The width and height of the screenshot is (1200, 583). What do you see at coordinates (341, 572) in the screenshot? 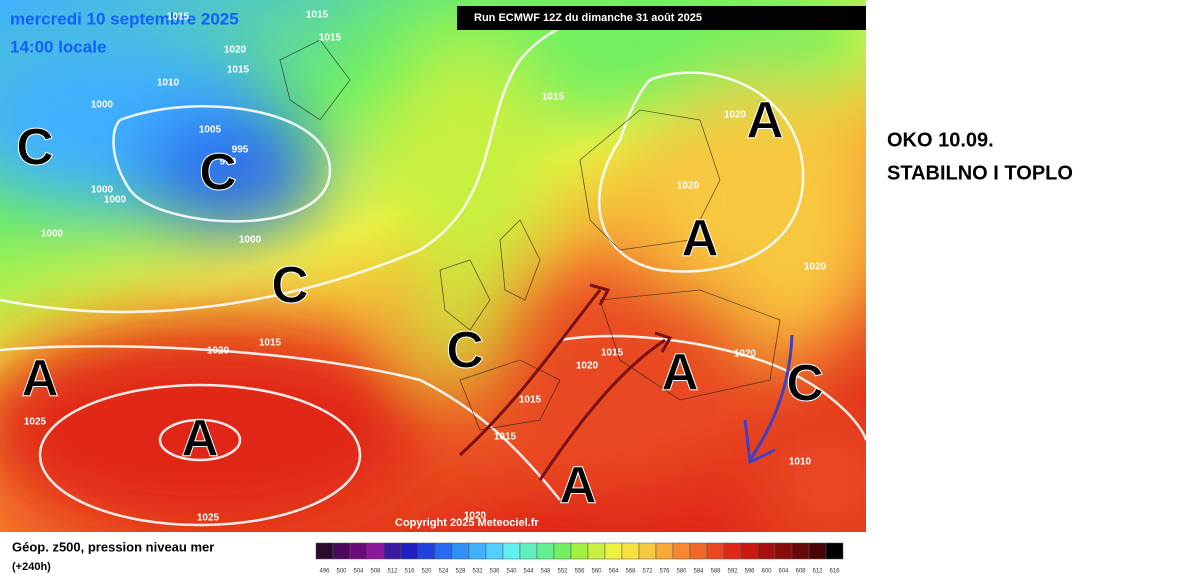
I see `scale-label: 500` at bounding box center [341, 572].